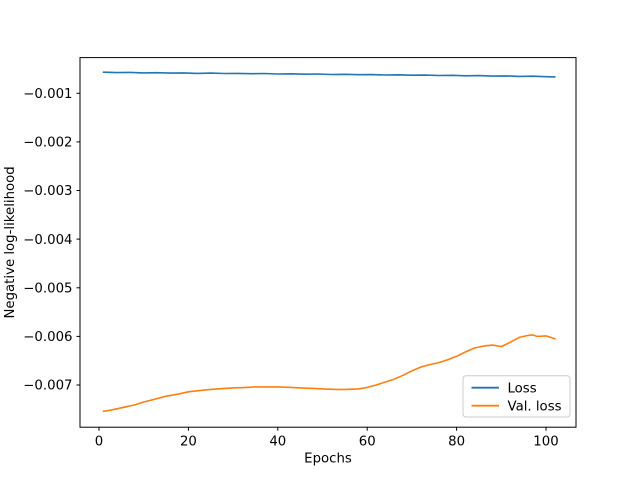 Image resolution: width=640 pixels, height=480 pixels. What do you see at coordinates (47, 240) in the screenshot?
I see `y-tick-label: −0.004` at bounding box center [47, 240].